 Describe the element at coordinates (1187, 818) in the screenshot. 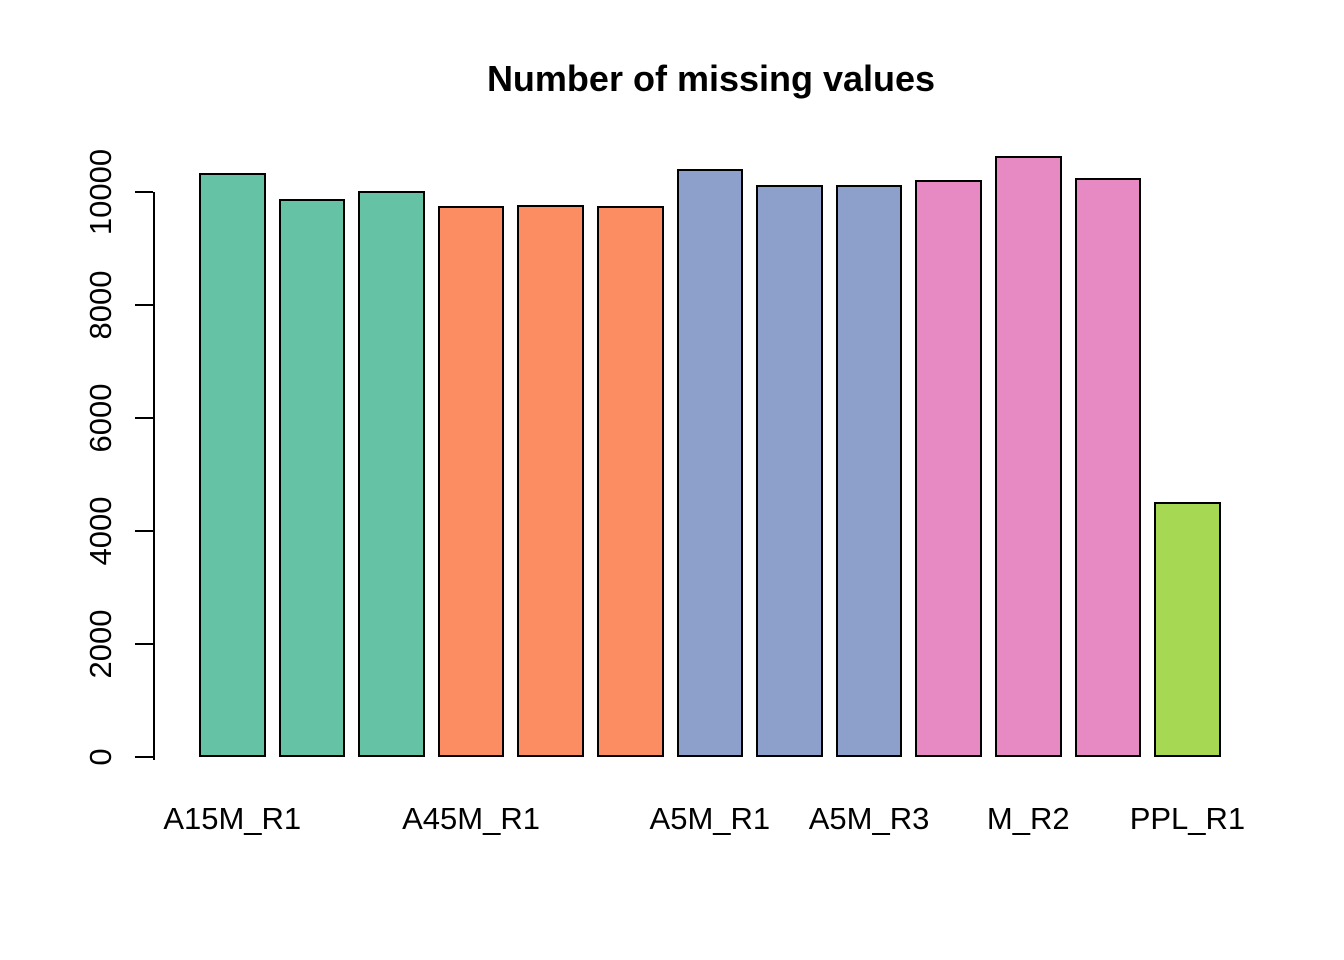

I see `x-axis-tick-label: PPL_R1` at that location.